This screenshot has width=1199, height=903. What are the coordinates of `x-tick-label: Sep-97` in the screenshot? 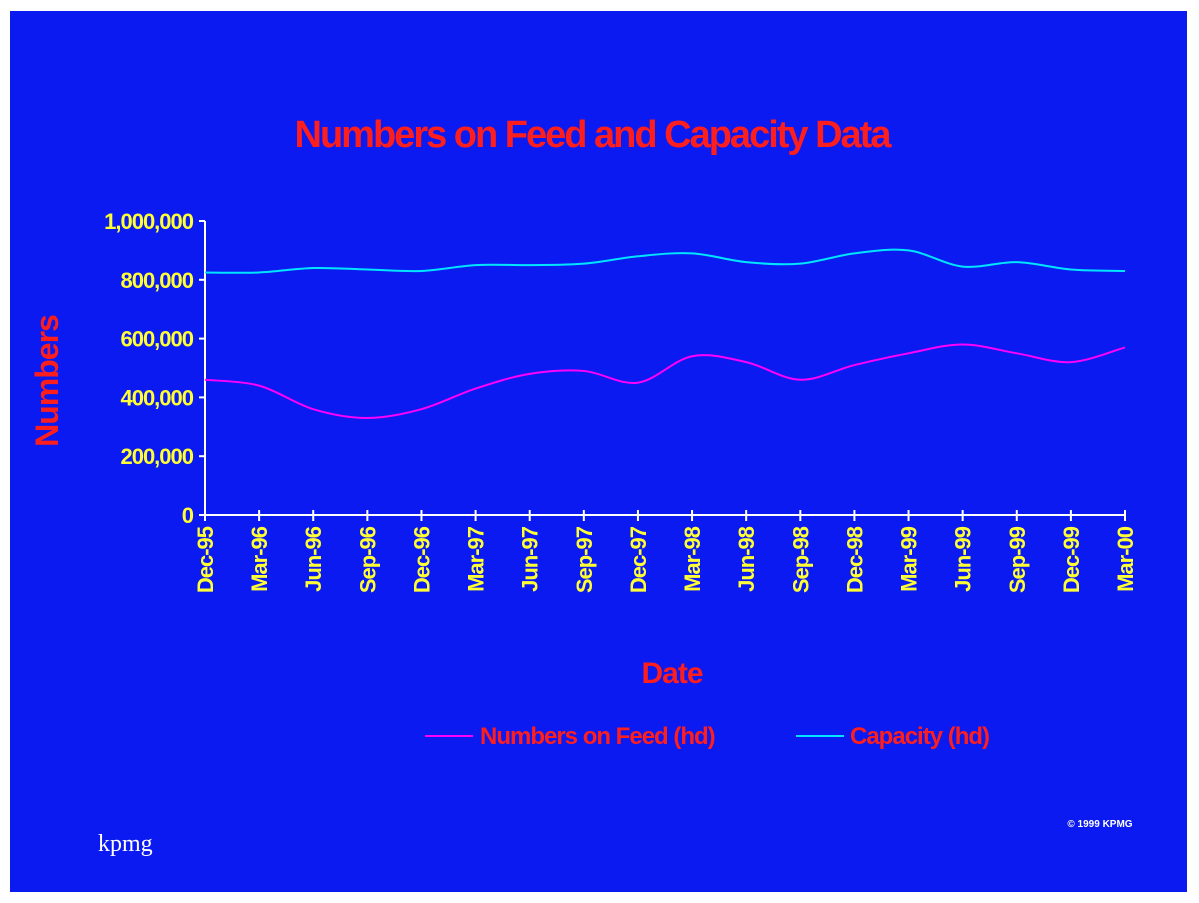 It's located at (584, 559).